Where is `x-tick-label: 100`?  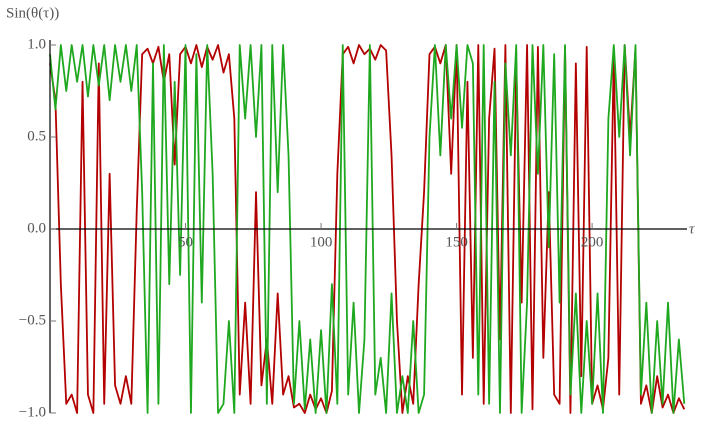 x-tick-label: 100 is located at coordinates (321, 242).